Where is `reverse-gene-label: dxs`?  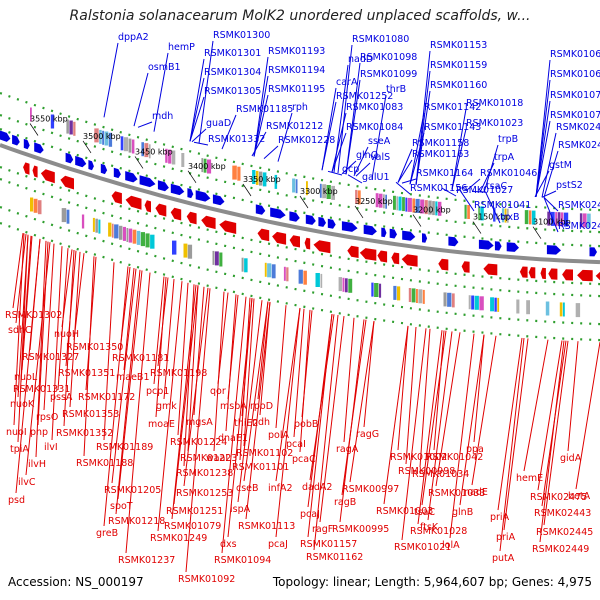 reverse-gene-label: dxs is located at coordinates (228, 544).